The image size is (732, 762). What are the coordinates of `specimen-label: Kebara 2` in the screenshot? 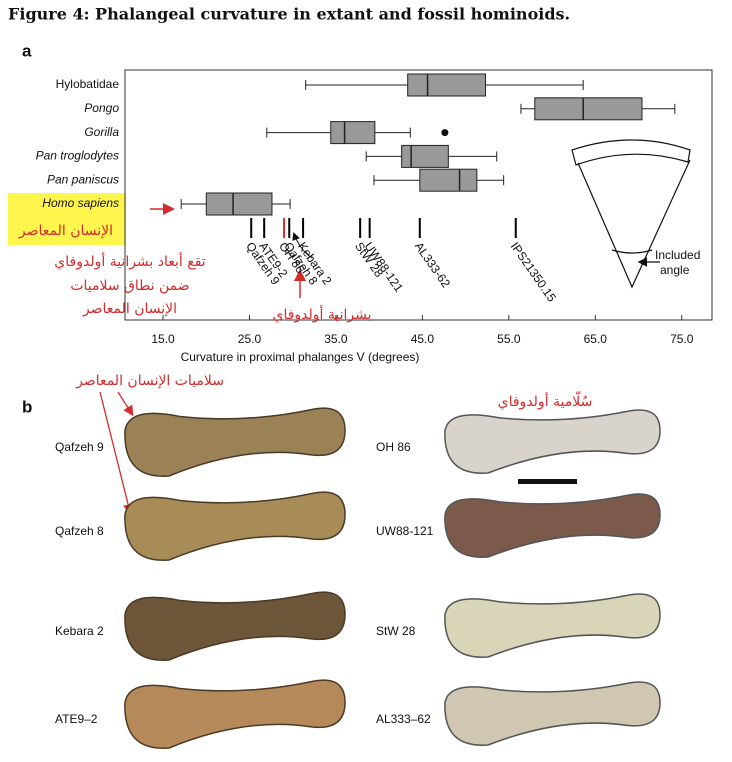 It's located at (79, 631).